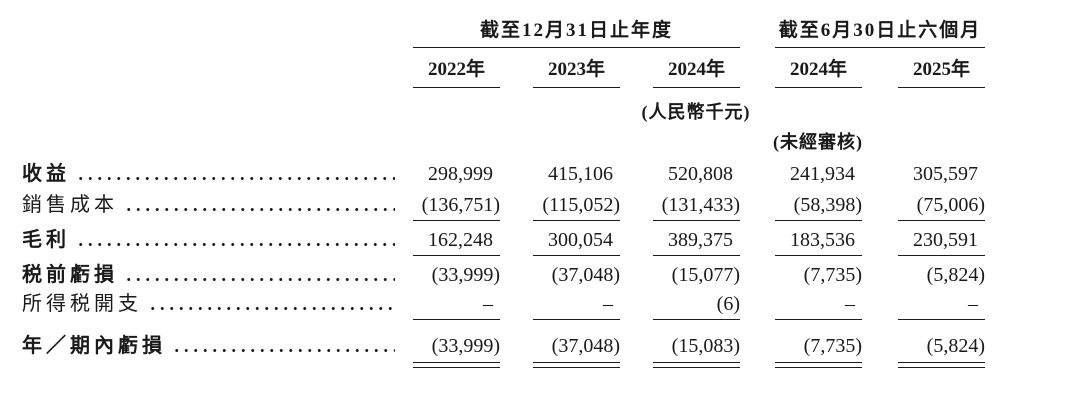 Image resolution: width=1080 pixels, height=408 pixels. What do you see at coordinates (832, 275) in the screenshot?
I see `cell-loss-before-tax-1h2024: (7,735)` at bounding box center [832, 275].